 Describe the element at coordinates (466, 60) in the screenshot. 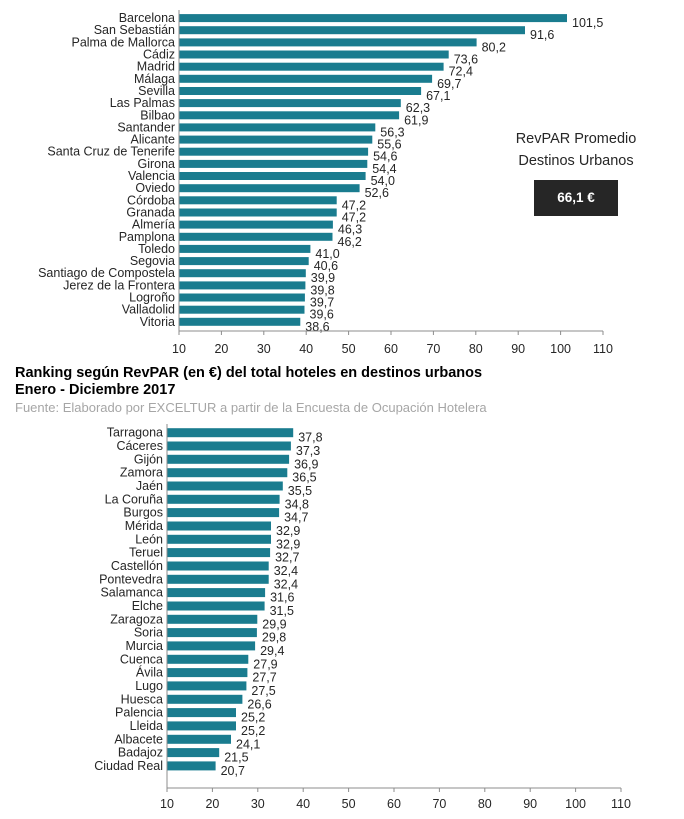

I see `value-label: 73,6` at that location.